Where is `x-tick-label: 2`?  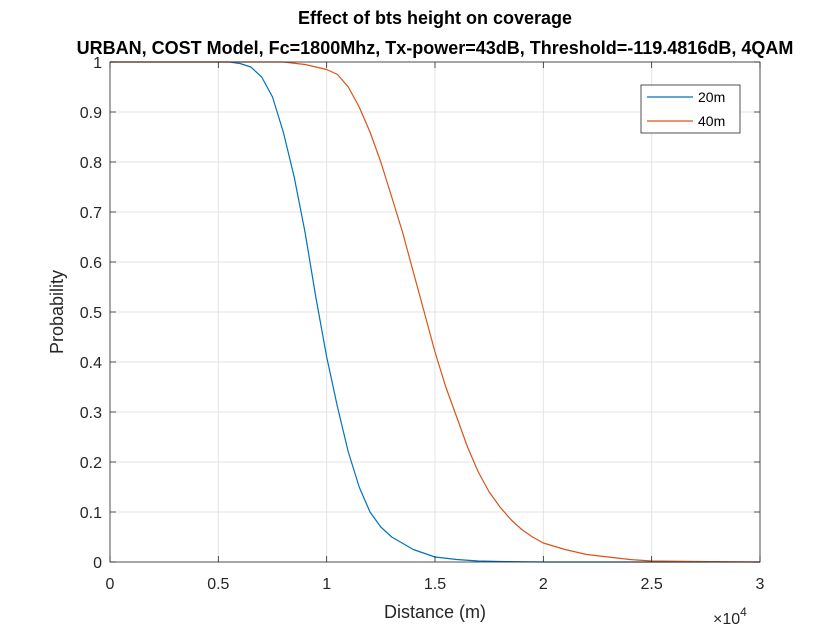
x-tick-label: 2 is located at coordinates (543, 584).